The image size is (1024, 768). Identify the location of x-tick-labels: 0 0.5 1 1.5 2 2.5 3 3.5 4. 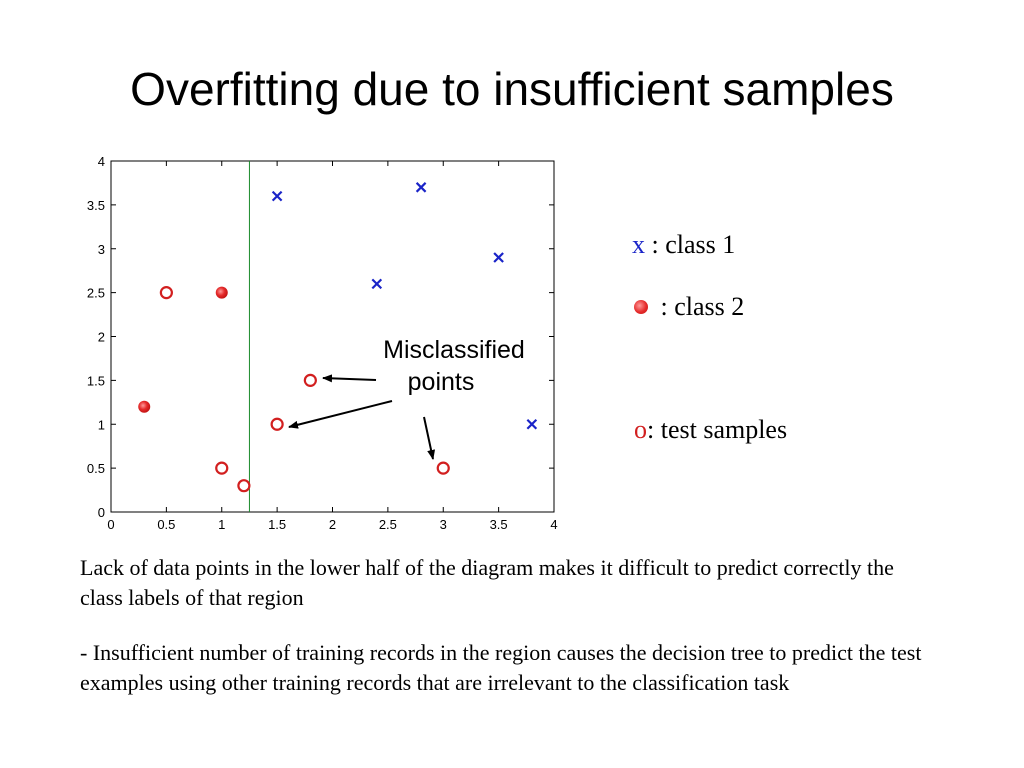
(332, 524).